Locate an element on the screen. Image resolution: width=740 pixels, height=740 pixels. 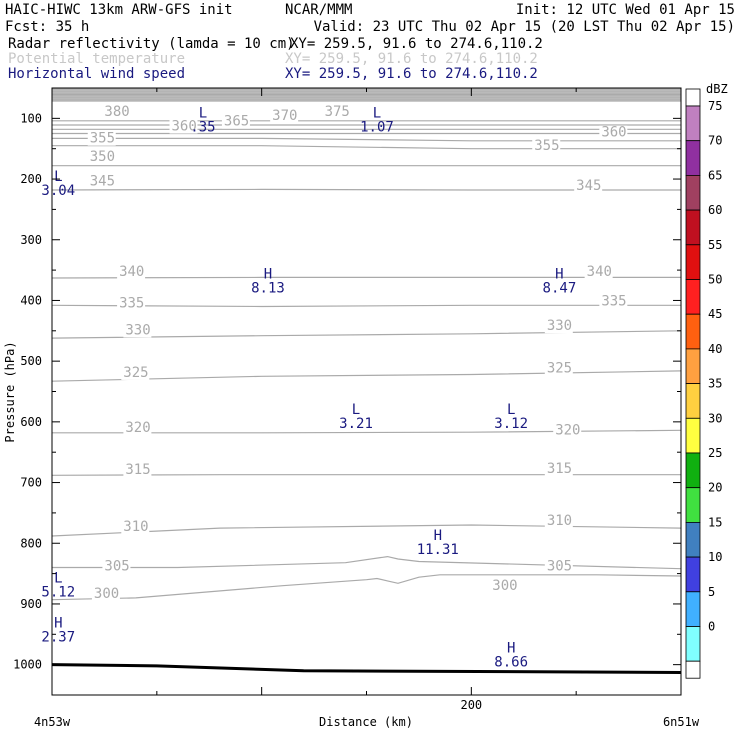
colorbar-level-label: 60 is located at coordinates (715, 210).